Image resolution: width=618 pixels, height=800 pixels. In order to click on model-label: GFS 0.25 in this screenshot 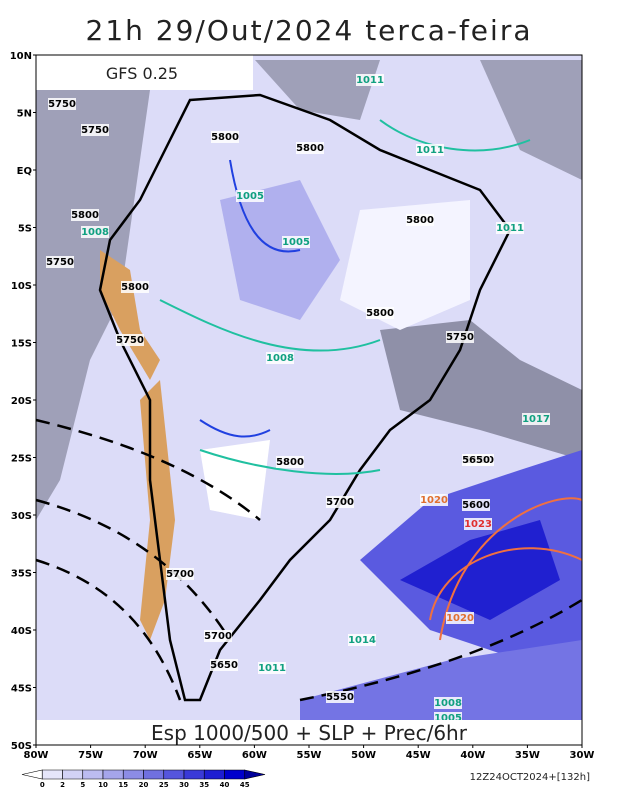, I will do `click(142, 73)`.